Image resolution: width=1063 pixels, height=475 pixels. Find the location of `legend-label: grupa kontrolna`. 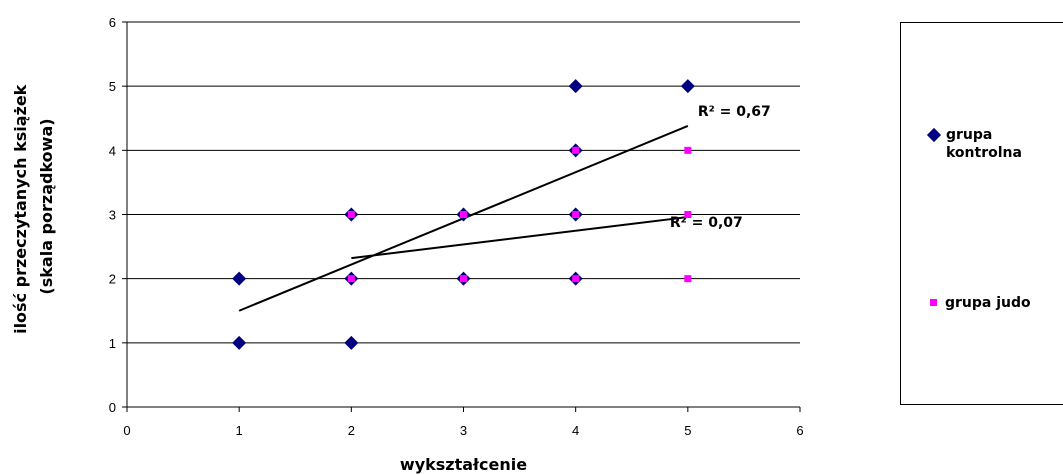

legend-label: grupa kontrolna is located at coordinates (984, 144).